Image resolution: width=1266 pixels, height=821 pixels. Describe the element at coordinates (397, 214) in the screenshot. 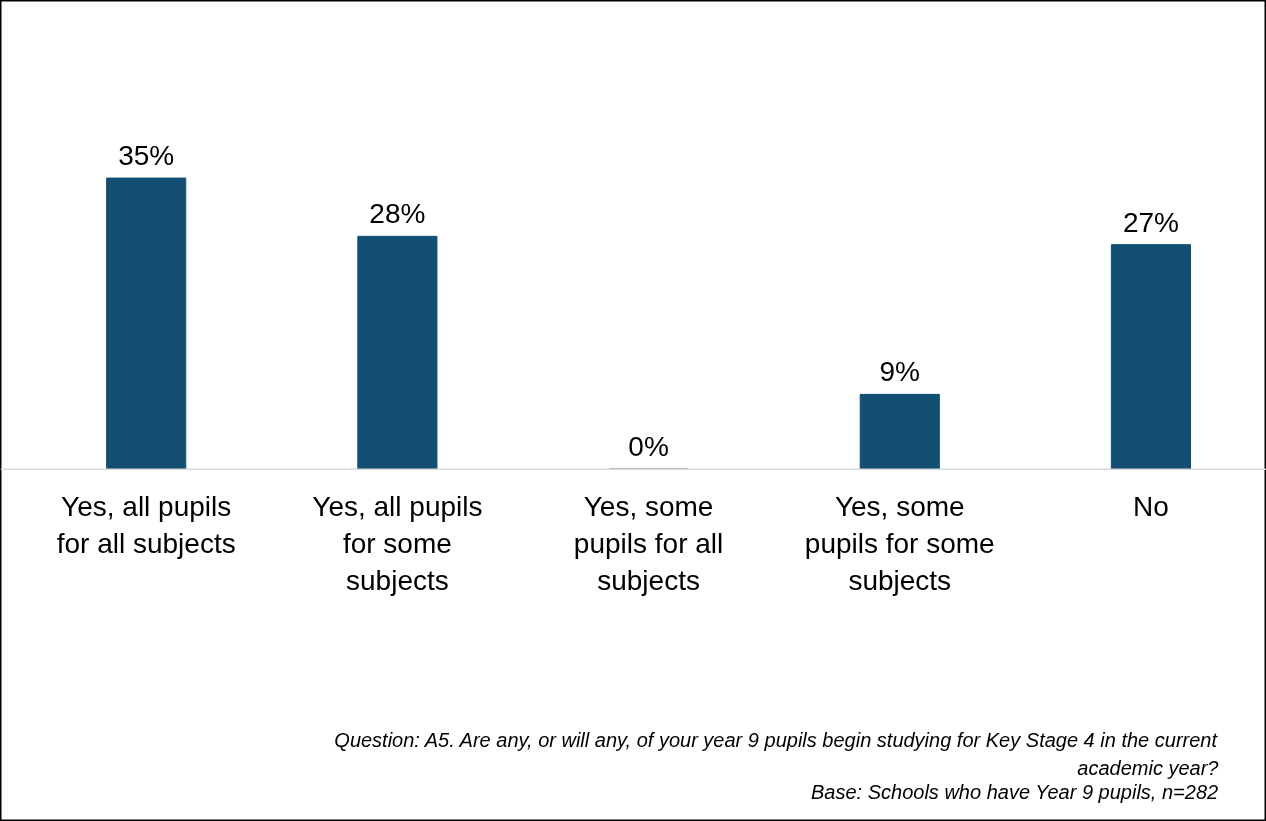

I see `data-label: 28%` at that location.